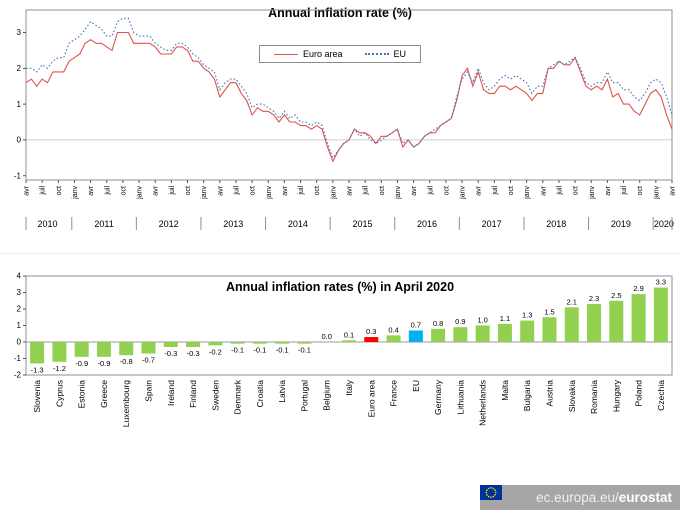  I want to click on bar-value-label: 2.1, so click(572, 301).